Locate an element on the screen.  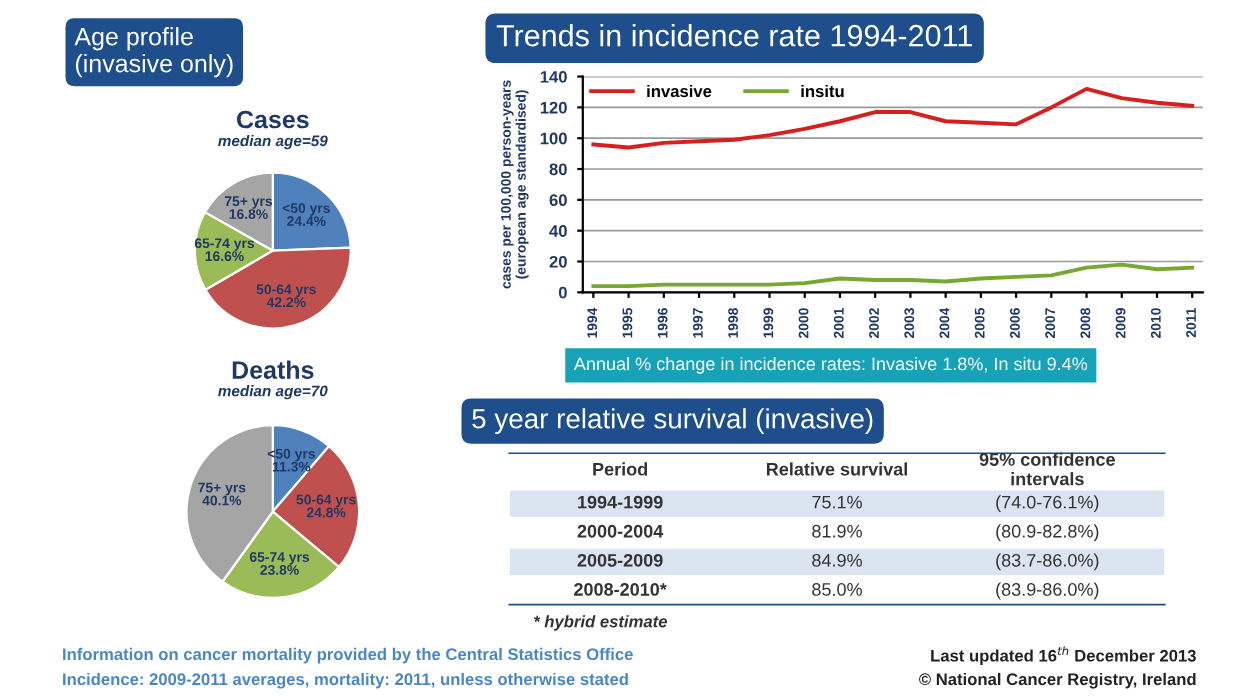
text: 84.9% is located at coordinates (837, 560).